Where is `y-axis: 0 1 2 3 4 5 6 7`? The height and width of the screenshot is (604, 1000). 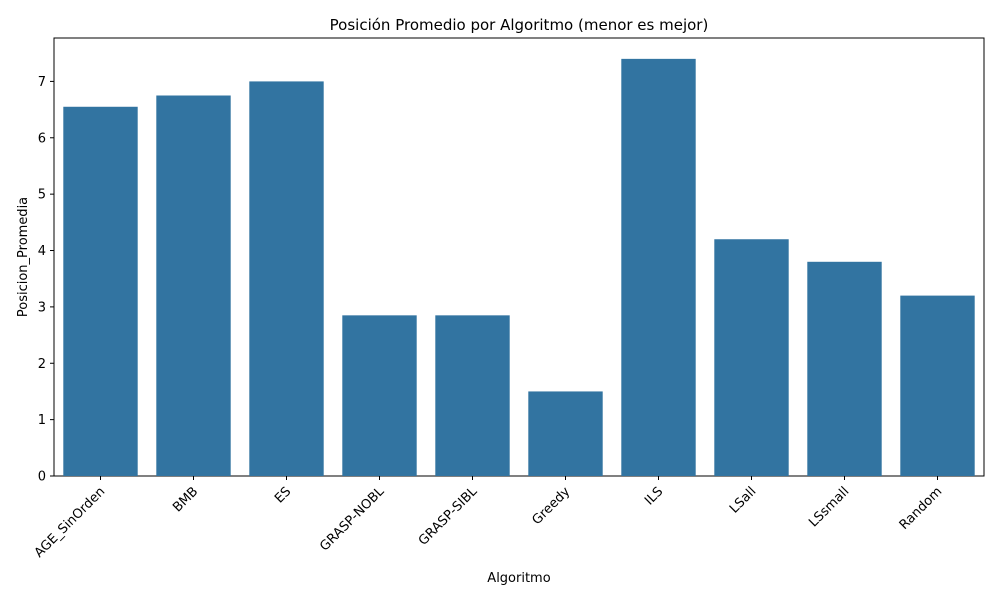
y-axis: 0 1 2 3 4 5 6 7 is located at coordinates (46, 280).